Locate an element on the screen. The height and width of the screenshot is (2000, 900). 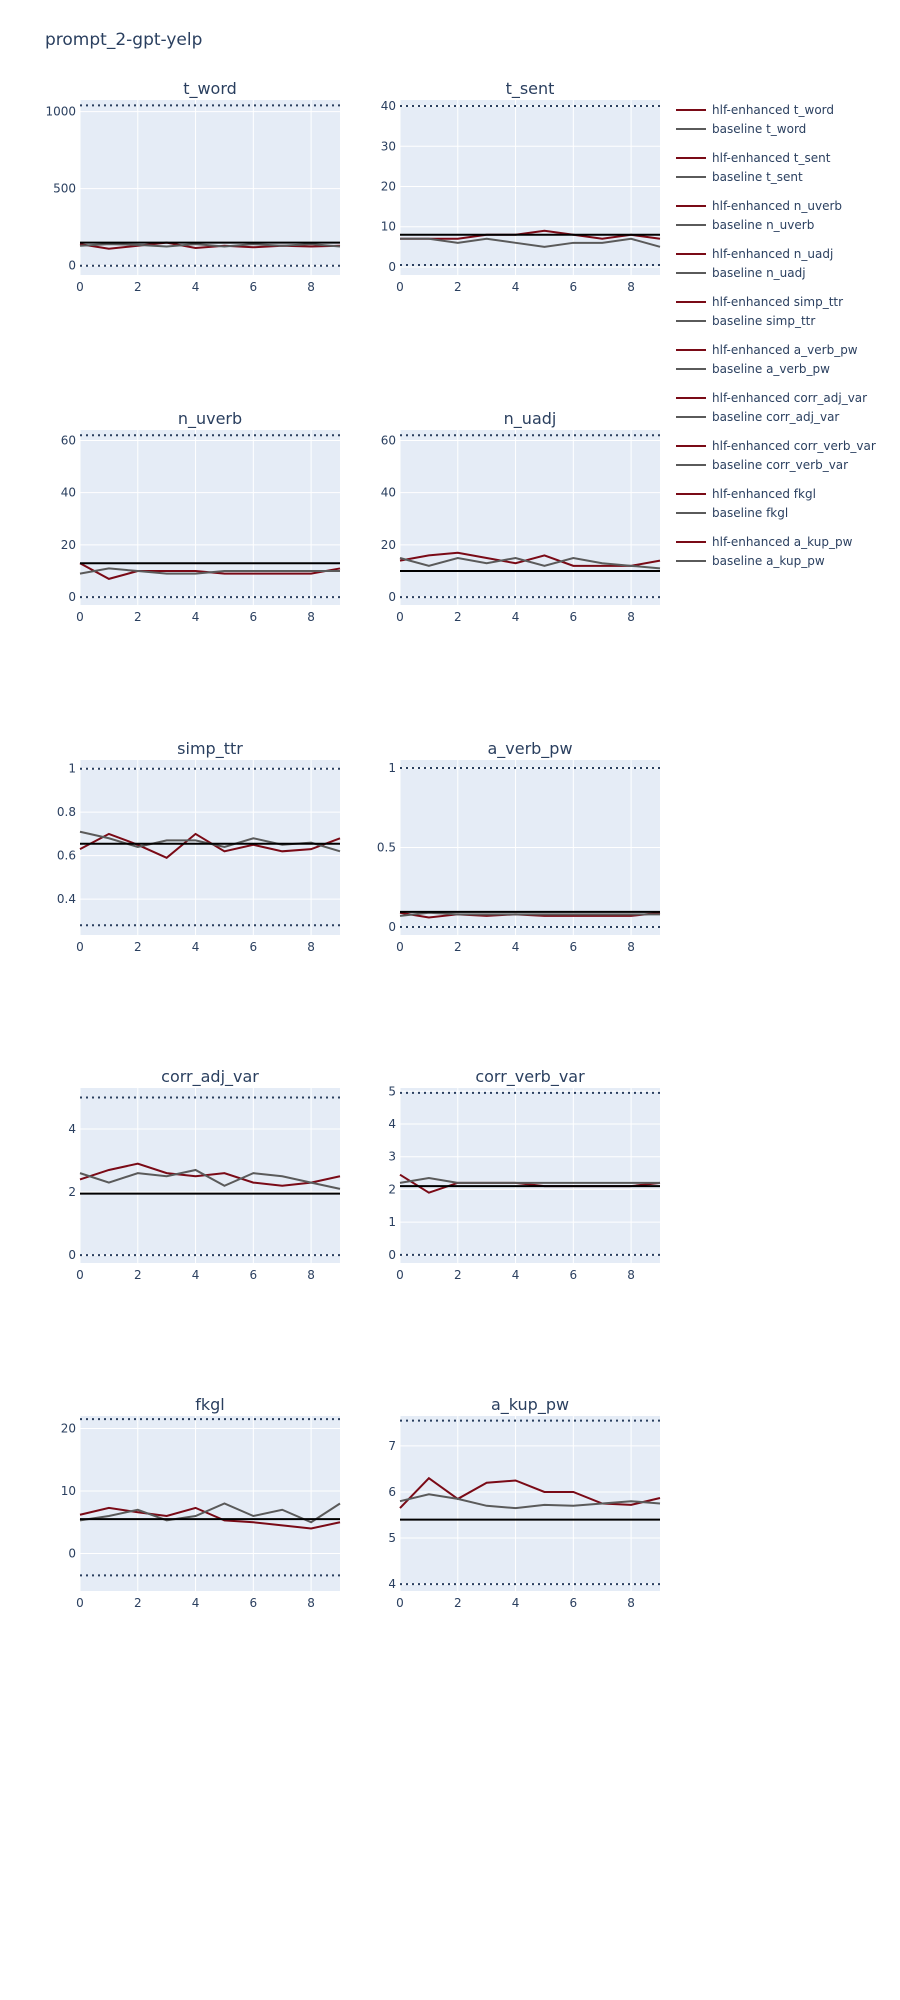
legend-item: hlf-enhanced fkgl is located at coordinates (746, 494).